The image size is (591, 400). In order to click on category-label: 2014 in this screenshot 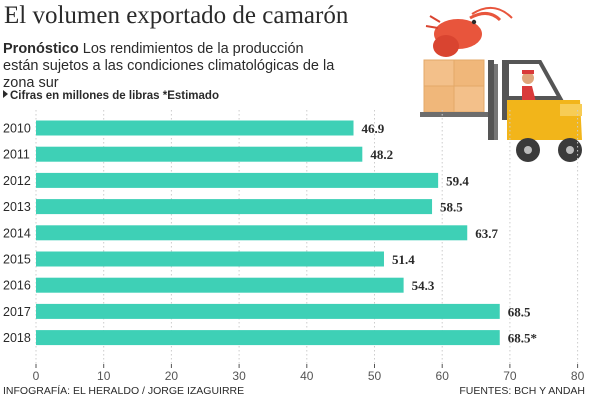, I will do `click(17, 233)`.